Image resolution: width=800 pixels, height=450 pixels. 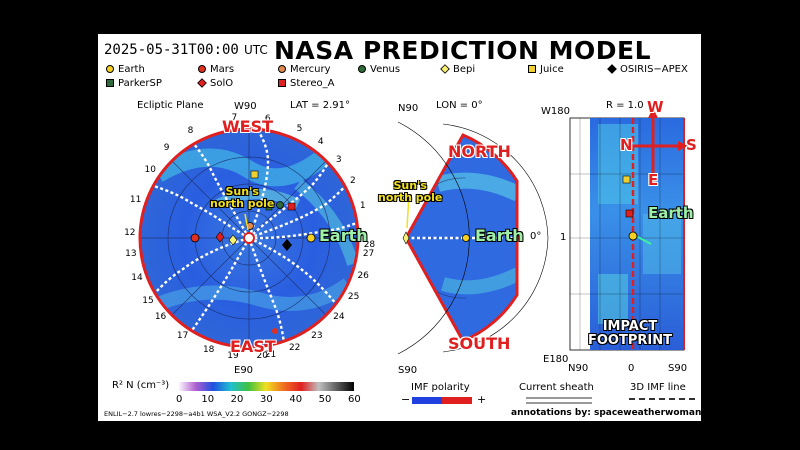 I want to click on one-label: 1, so click(x=563, y=237).